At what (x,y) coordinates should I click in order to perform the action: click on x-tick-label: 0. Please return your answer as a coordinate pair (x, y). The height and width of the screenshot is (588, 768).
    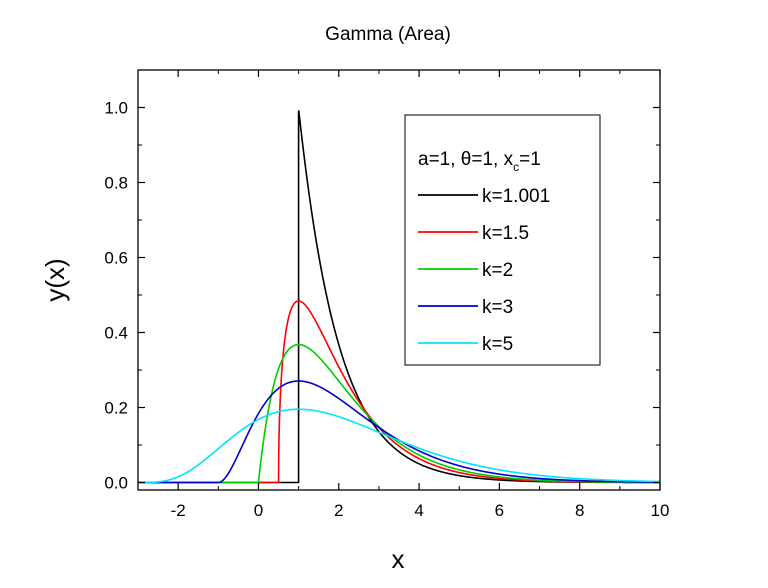
    Looking at the image, I should click on (258, 510).